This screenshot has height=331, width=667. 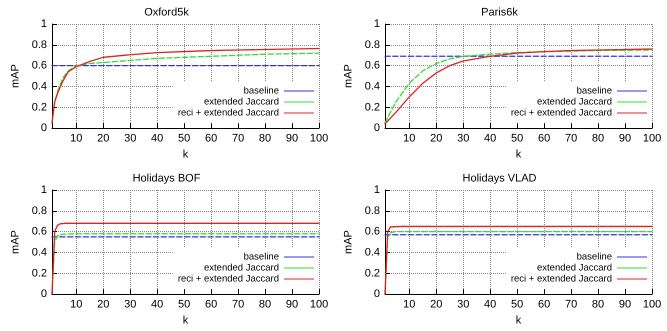 I want to click on chart-title: Oxford5k, so click(x=167, y=12).